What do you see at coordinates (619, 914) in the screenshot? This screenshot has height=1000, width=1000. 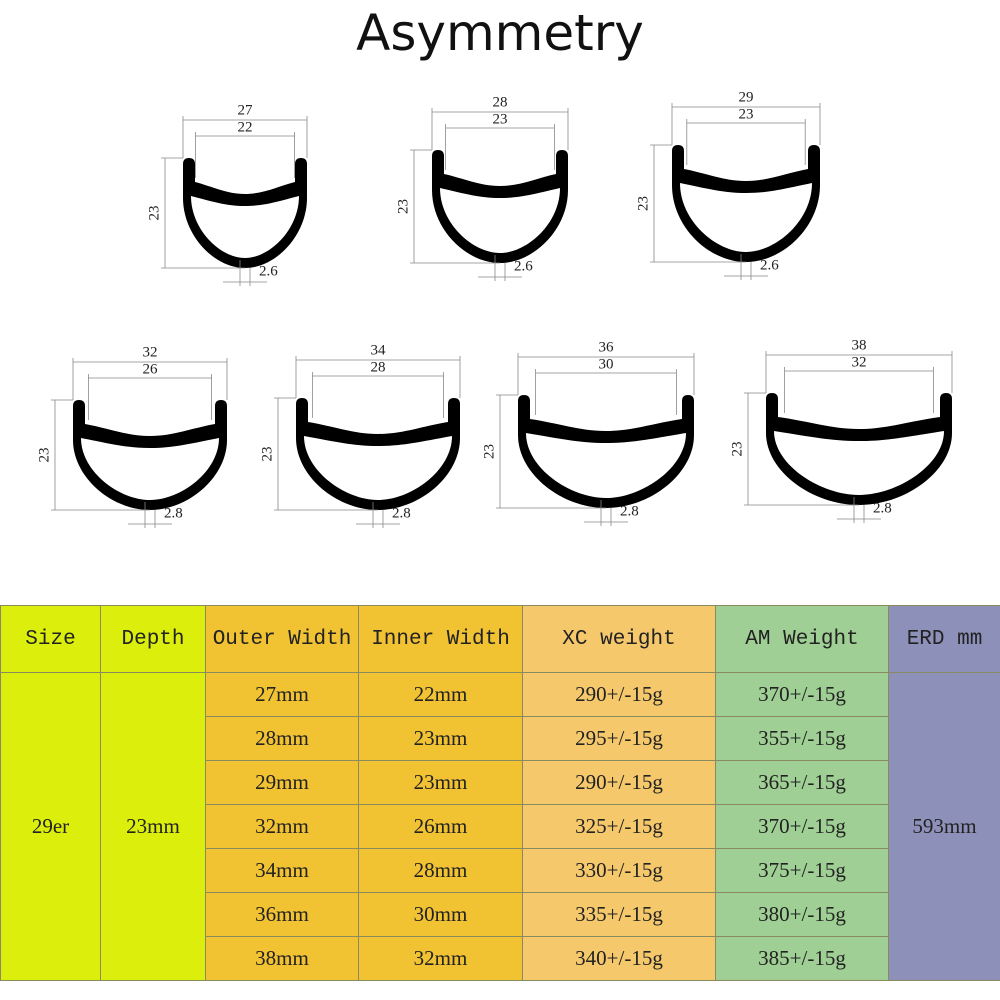 I see `table-cell: 335+/-15g` at bounding box center [619, 914].